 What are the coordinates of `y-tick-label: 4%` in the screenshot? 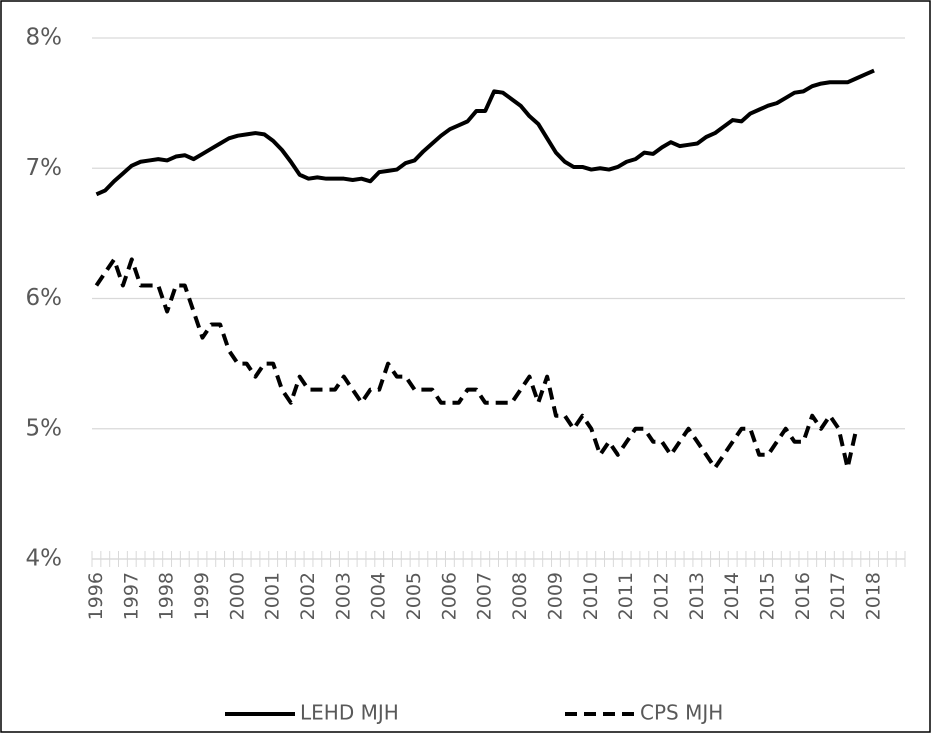 It's located at (44, 559).